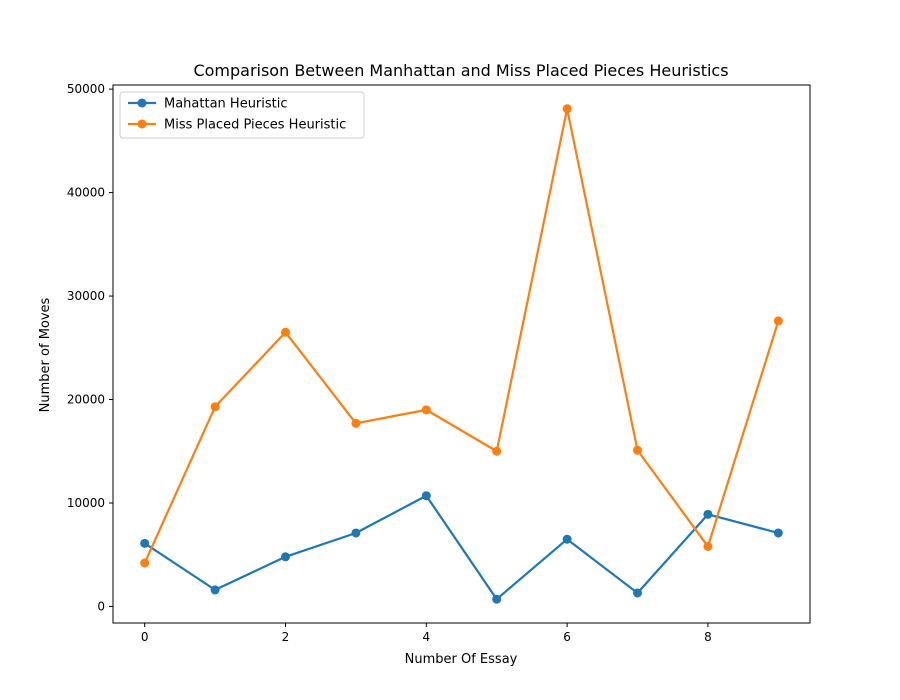 The width and height of the screenshot is (900, 700). I want to click on y-tick-label: 0, so click(101, 606).